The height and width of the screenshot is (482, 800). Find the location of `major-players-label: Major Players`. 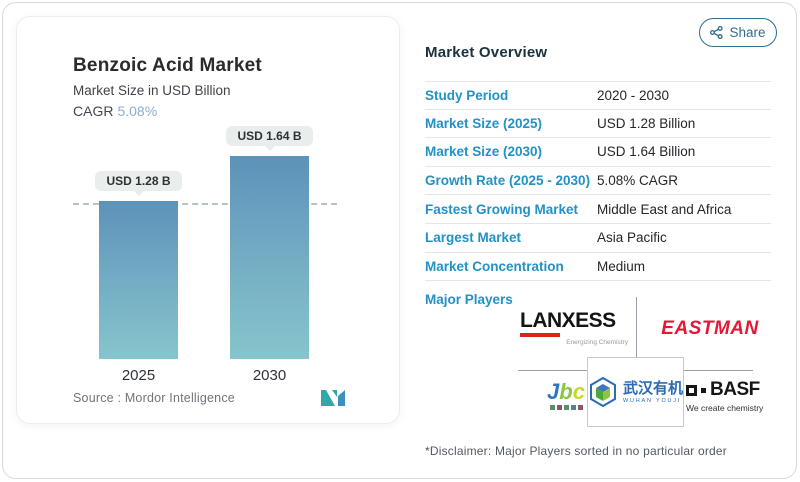

major-players-label: Major Players is located at coordinates (469, 299).